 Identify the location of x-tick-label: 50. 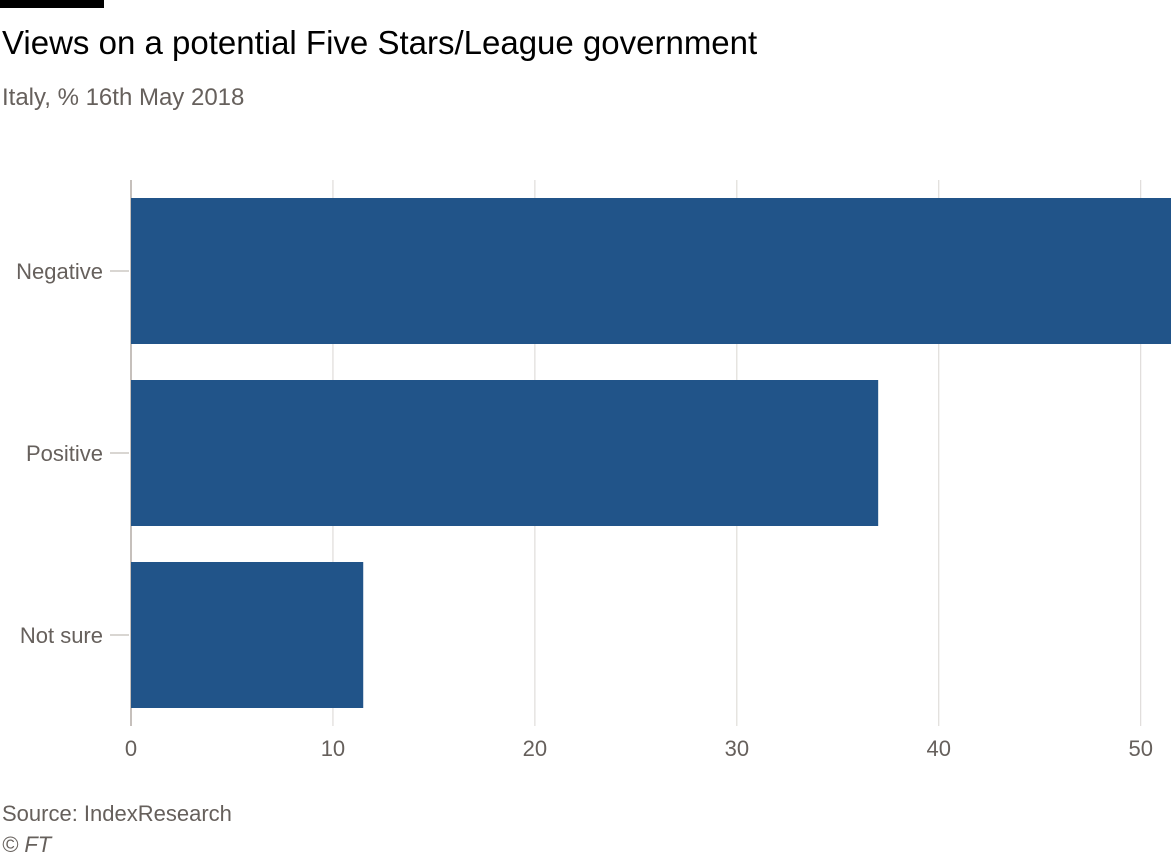
(1140, 748).